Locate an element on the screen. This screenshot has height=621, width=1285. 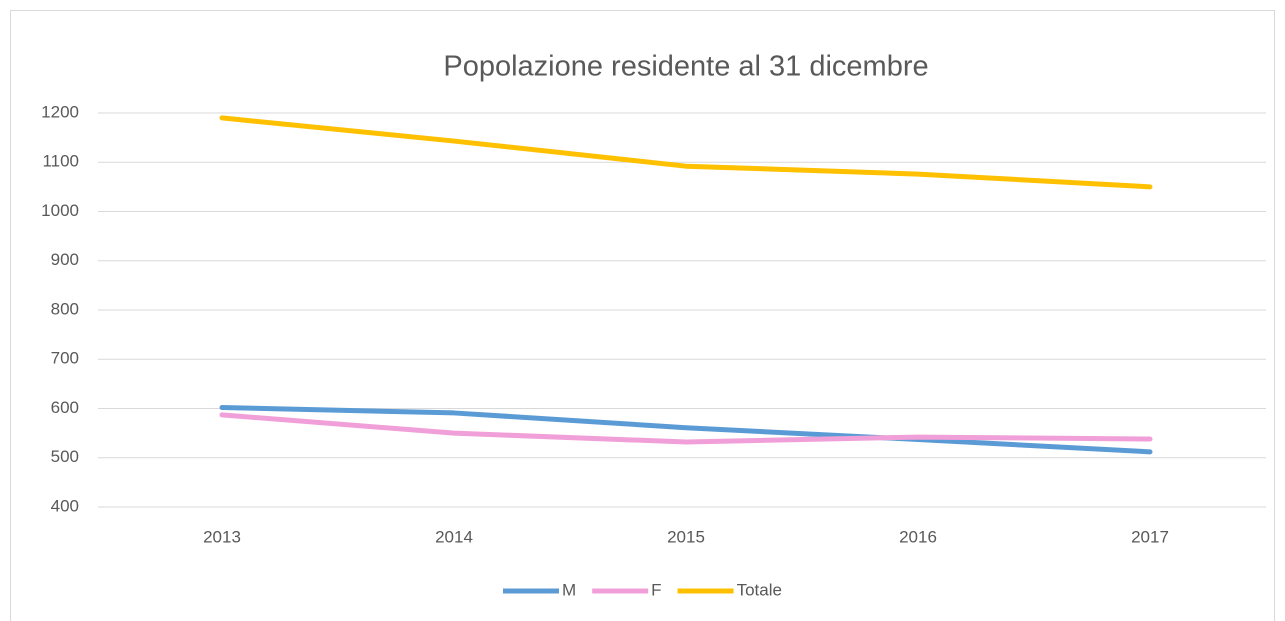
y-tick-label: 500 is located at coordinates (65, 456).